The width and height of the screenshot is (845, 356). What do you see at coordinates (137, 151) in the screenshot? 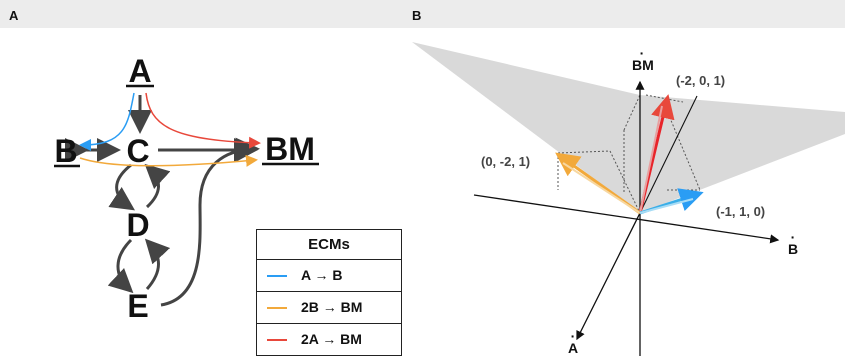
I see `node-c: C` at bounding box center [137, 151].